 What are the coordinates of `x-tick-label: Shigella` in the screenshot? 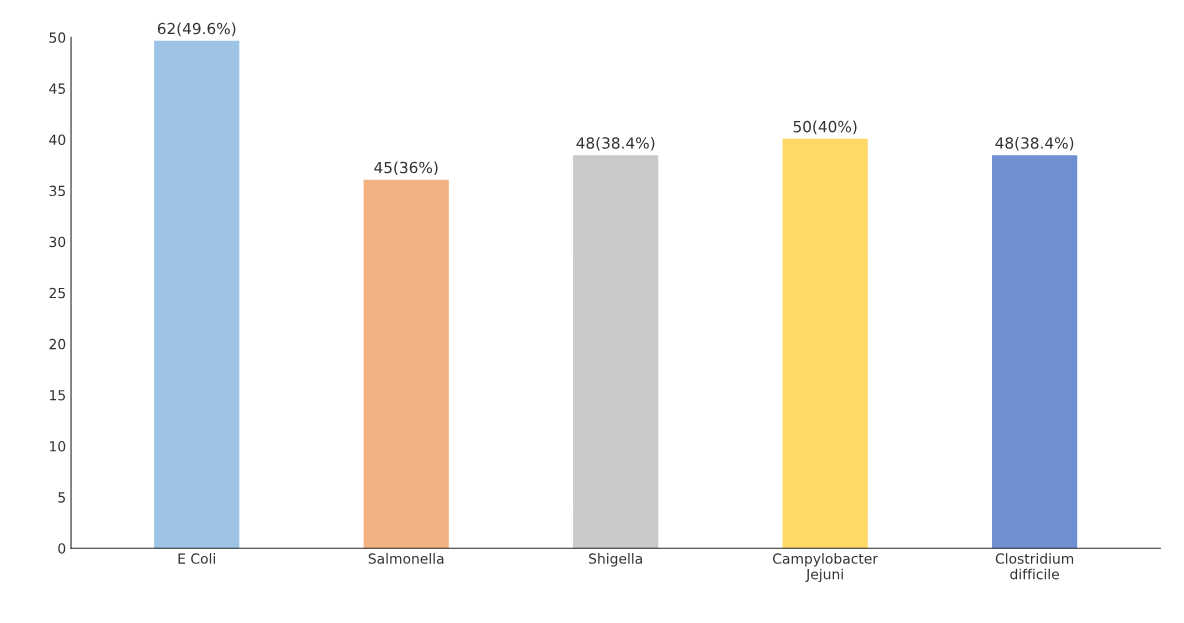 It's located at (615, 560).